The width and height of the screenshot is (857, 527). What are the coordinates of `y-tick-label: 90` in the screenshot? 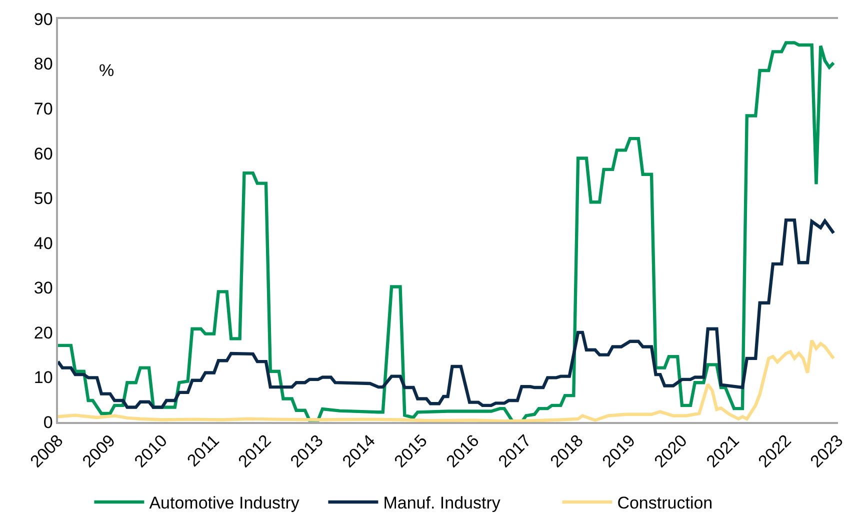 It's located at (43, 19).